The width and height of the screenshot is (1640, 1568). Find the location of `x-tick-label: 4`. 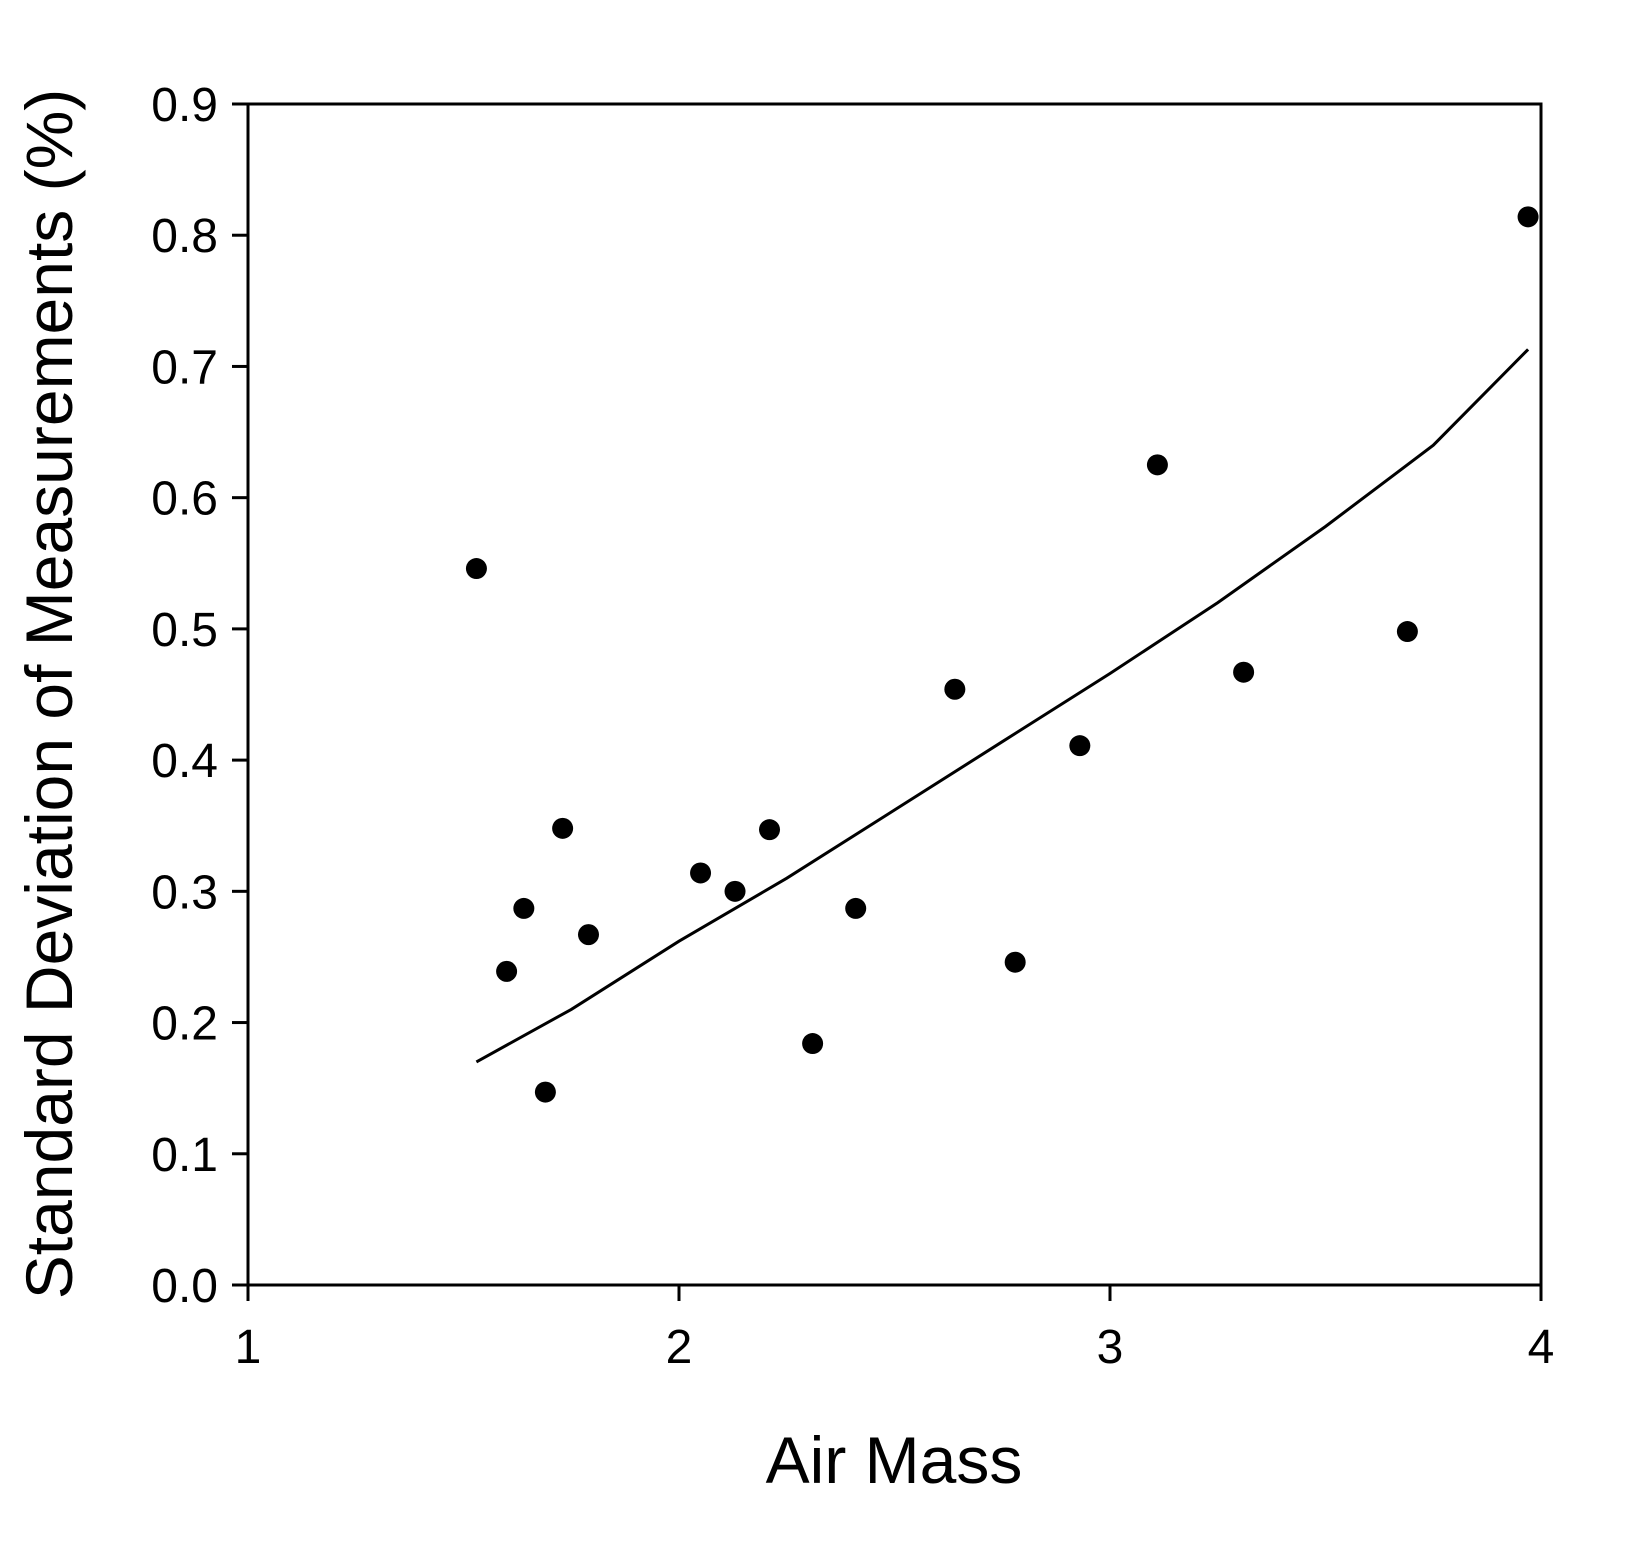

x-tick-label: 4 is located at coordinates (1541, 1347).